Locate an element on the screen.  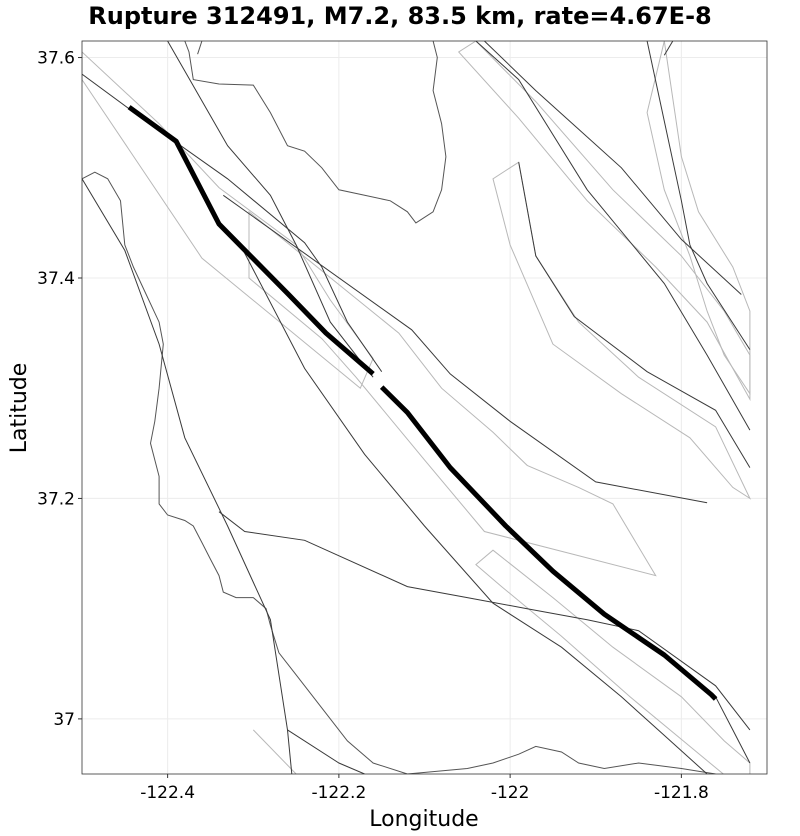
y-axis-label: Latitude is located at coordinates (19, 408).